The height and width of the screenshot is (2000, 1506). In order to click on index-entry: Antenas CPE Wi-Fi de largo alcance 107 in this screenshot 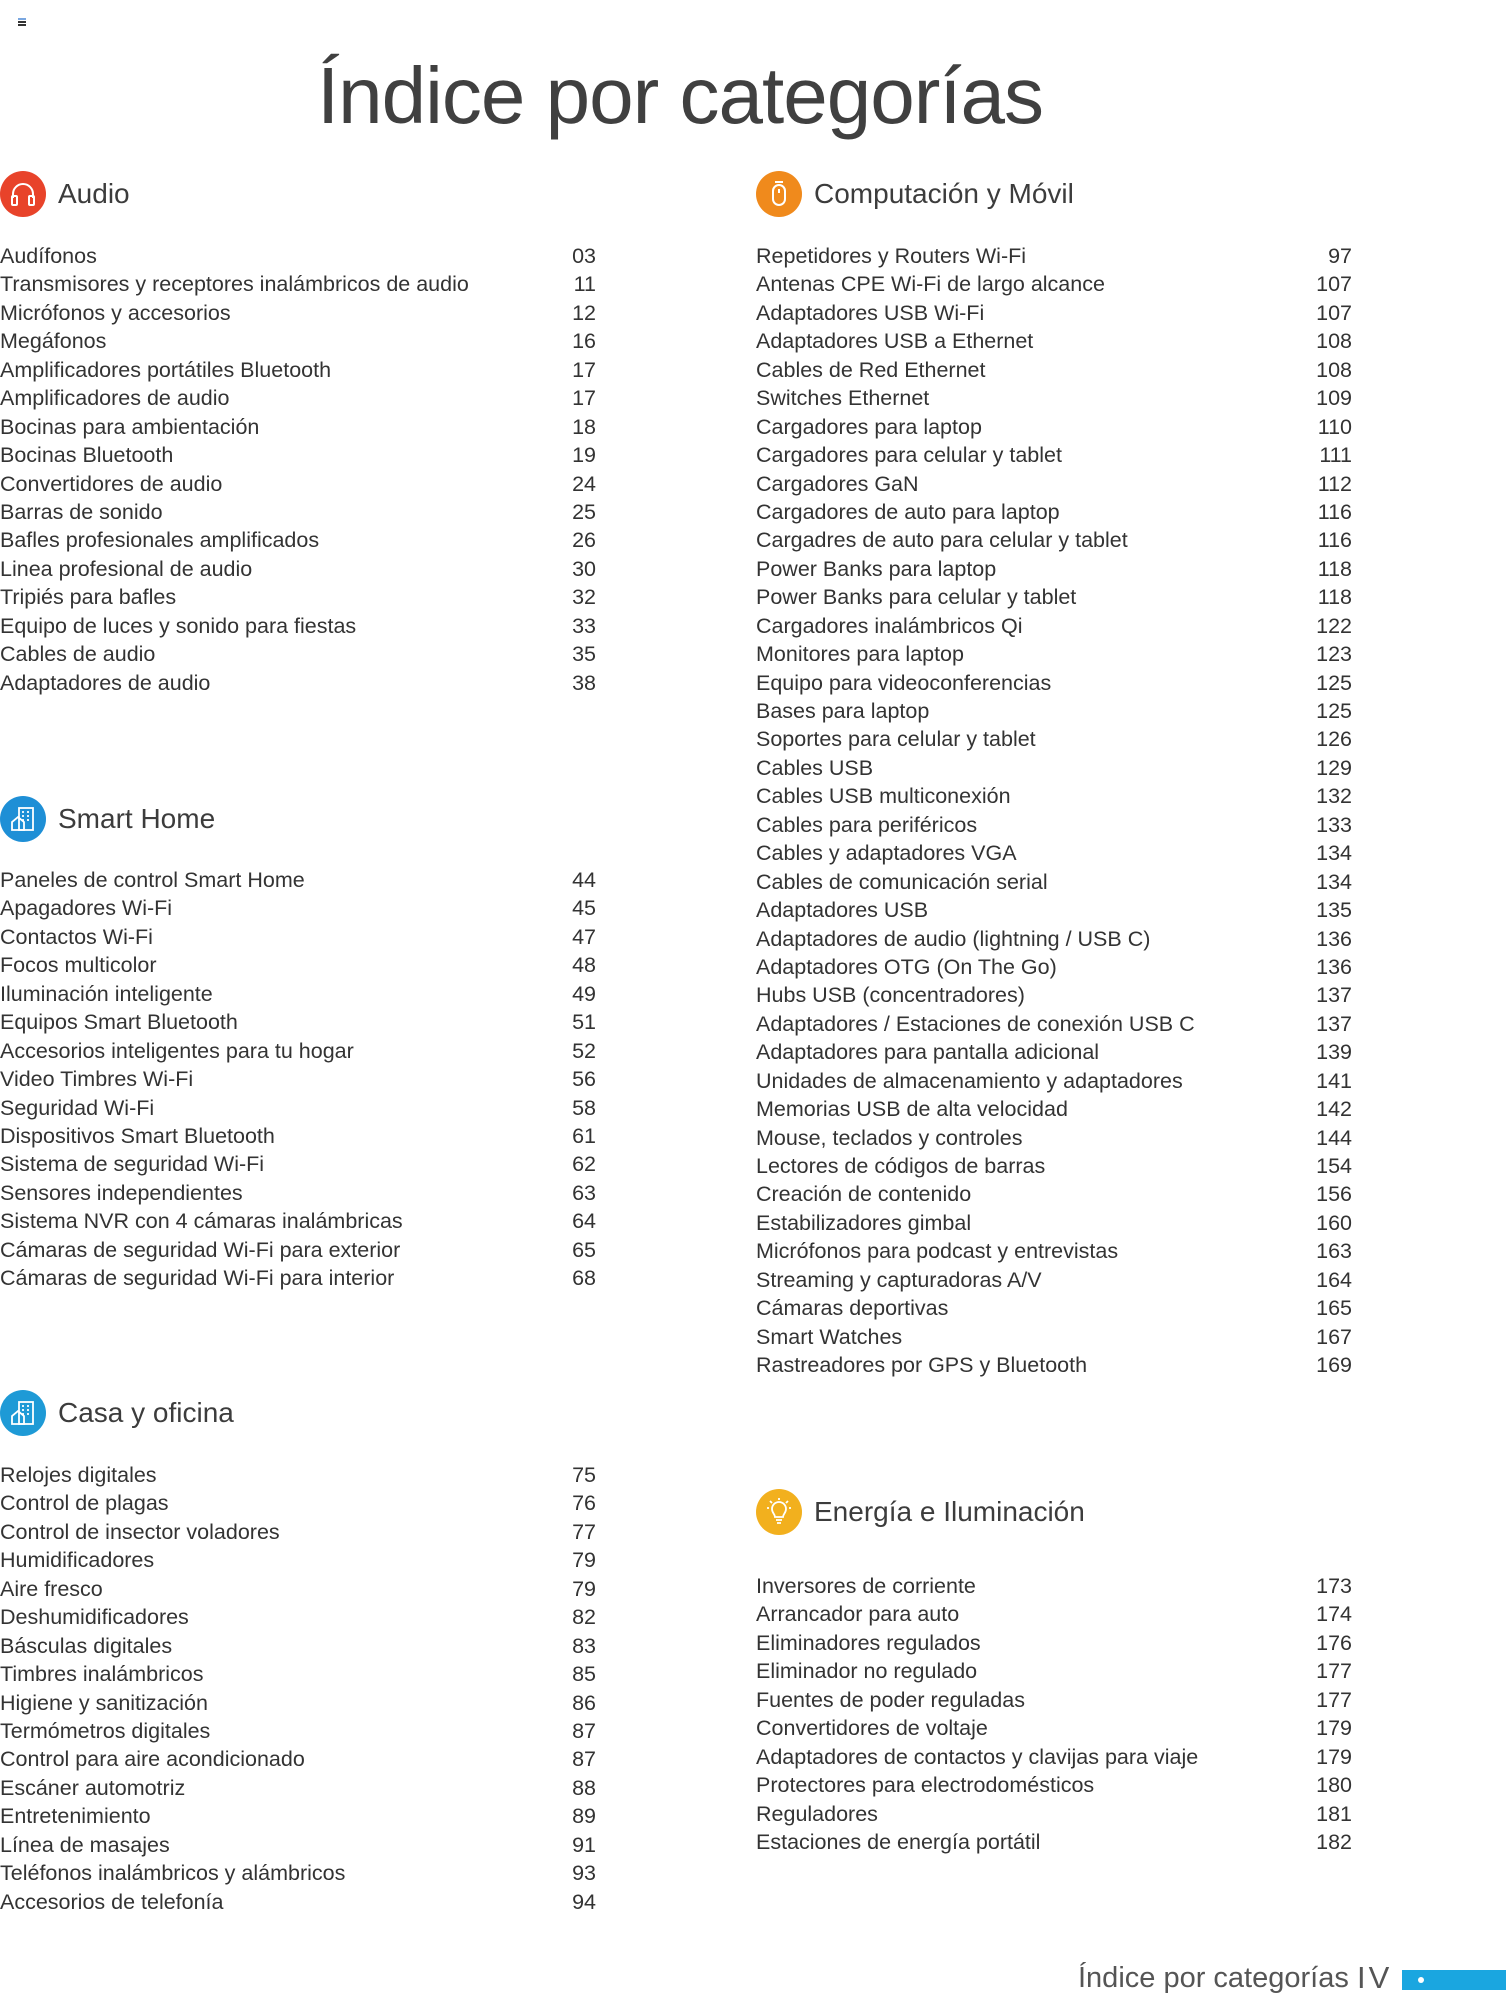, I will do `click(1054, 284)`.